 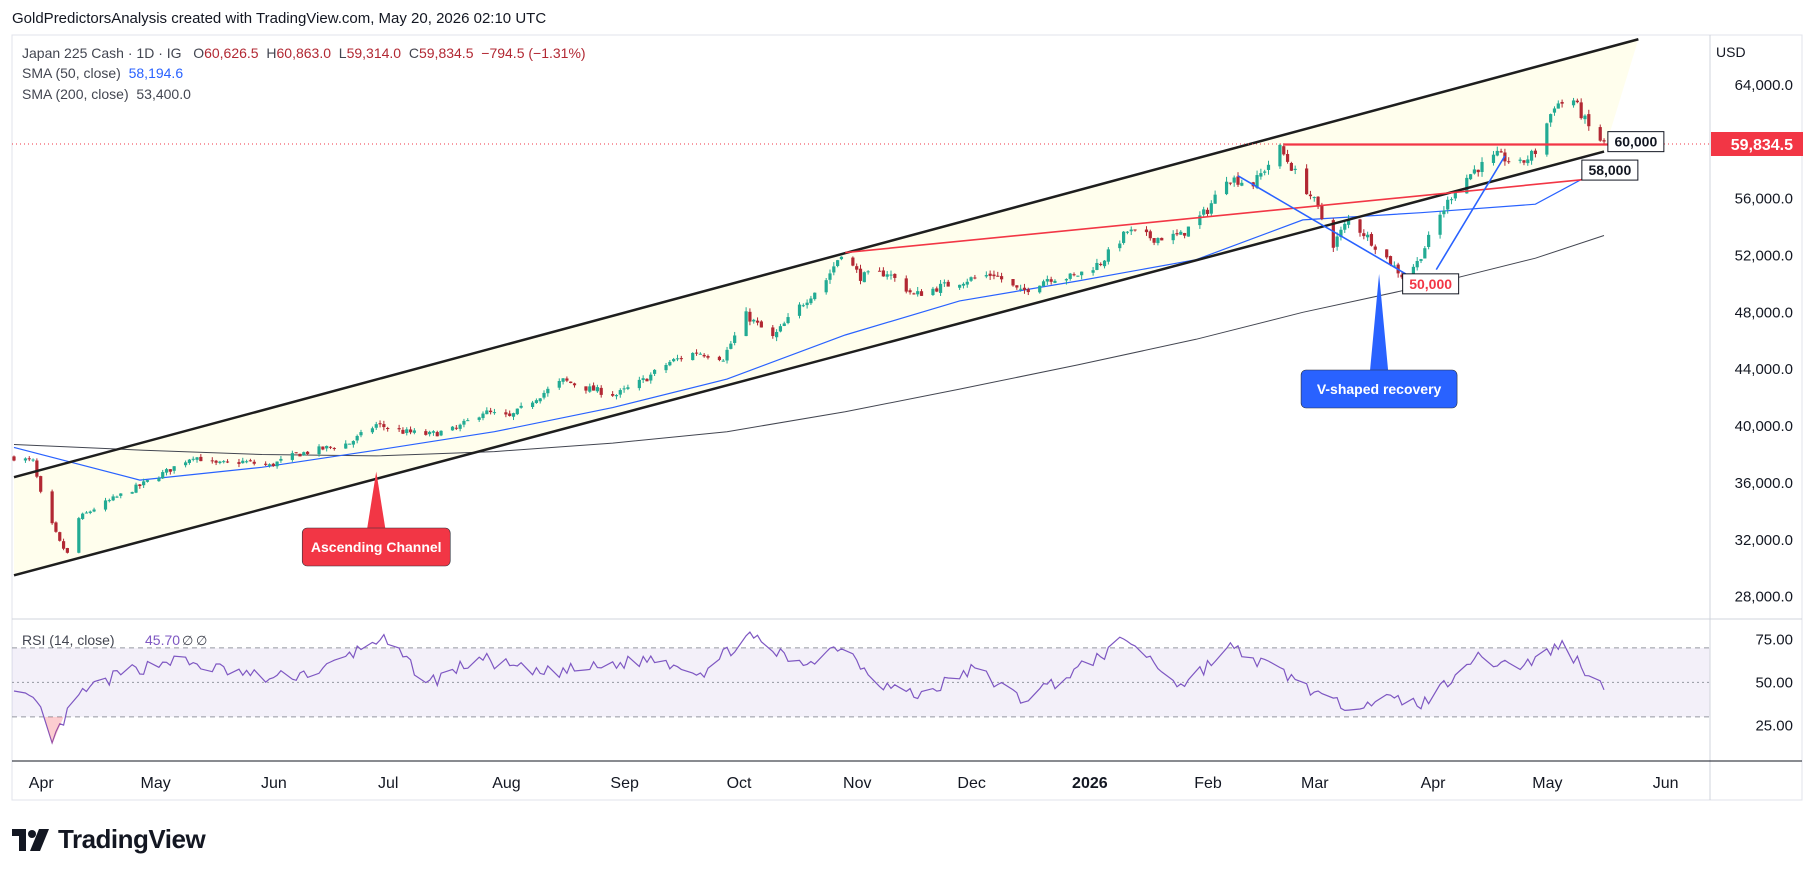 I want to click on sma200-label: SMA (200, close), so click(x=75, y=94).